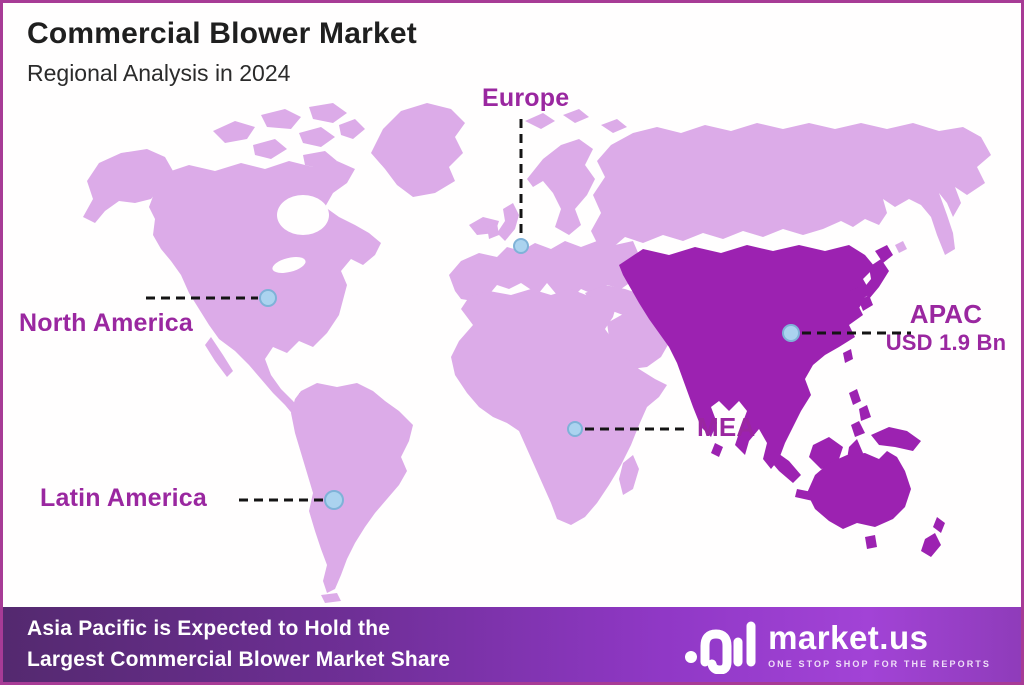  I want to click on region-label-apac-name: APAC, so click(946, 314).